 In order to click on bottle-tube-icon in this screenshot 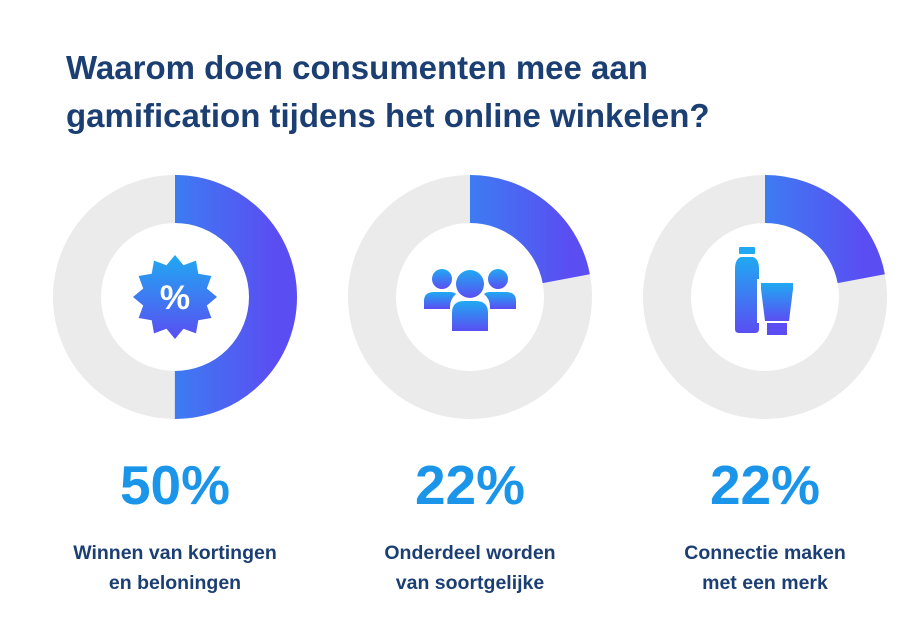, I will do `click(765, 297)`.